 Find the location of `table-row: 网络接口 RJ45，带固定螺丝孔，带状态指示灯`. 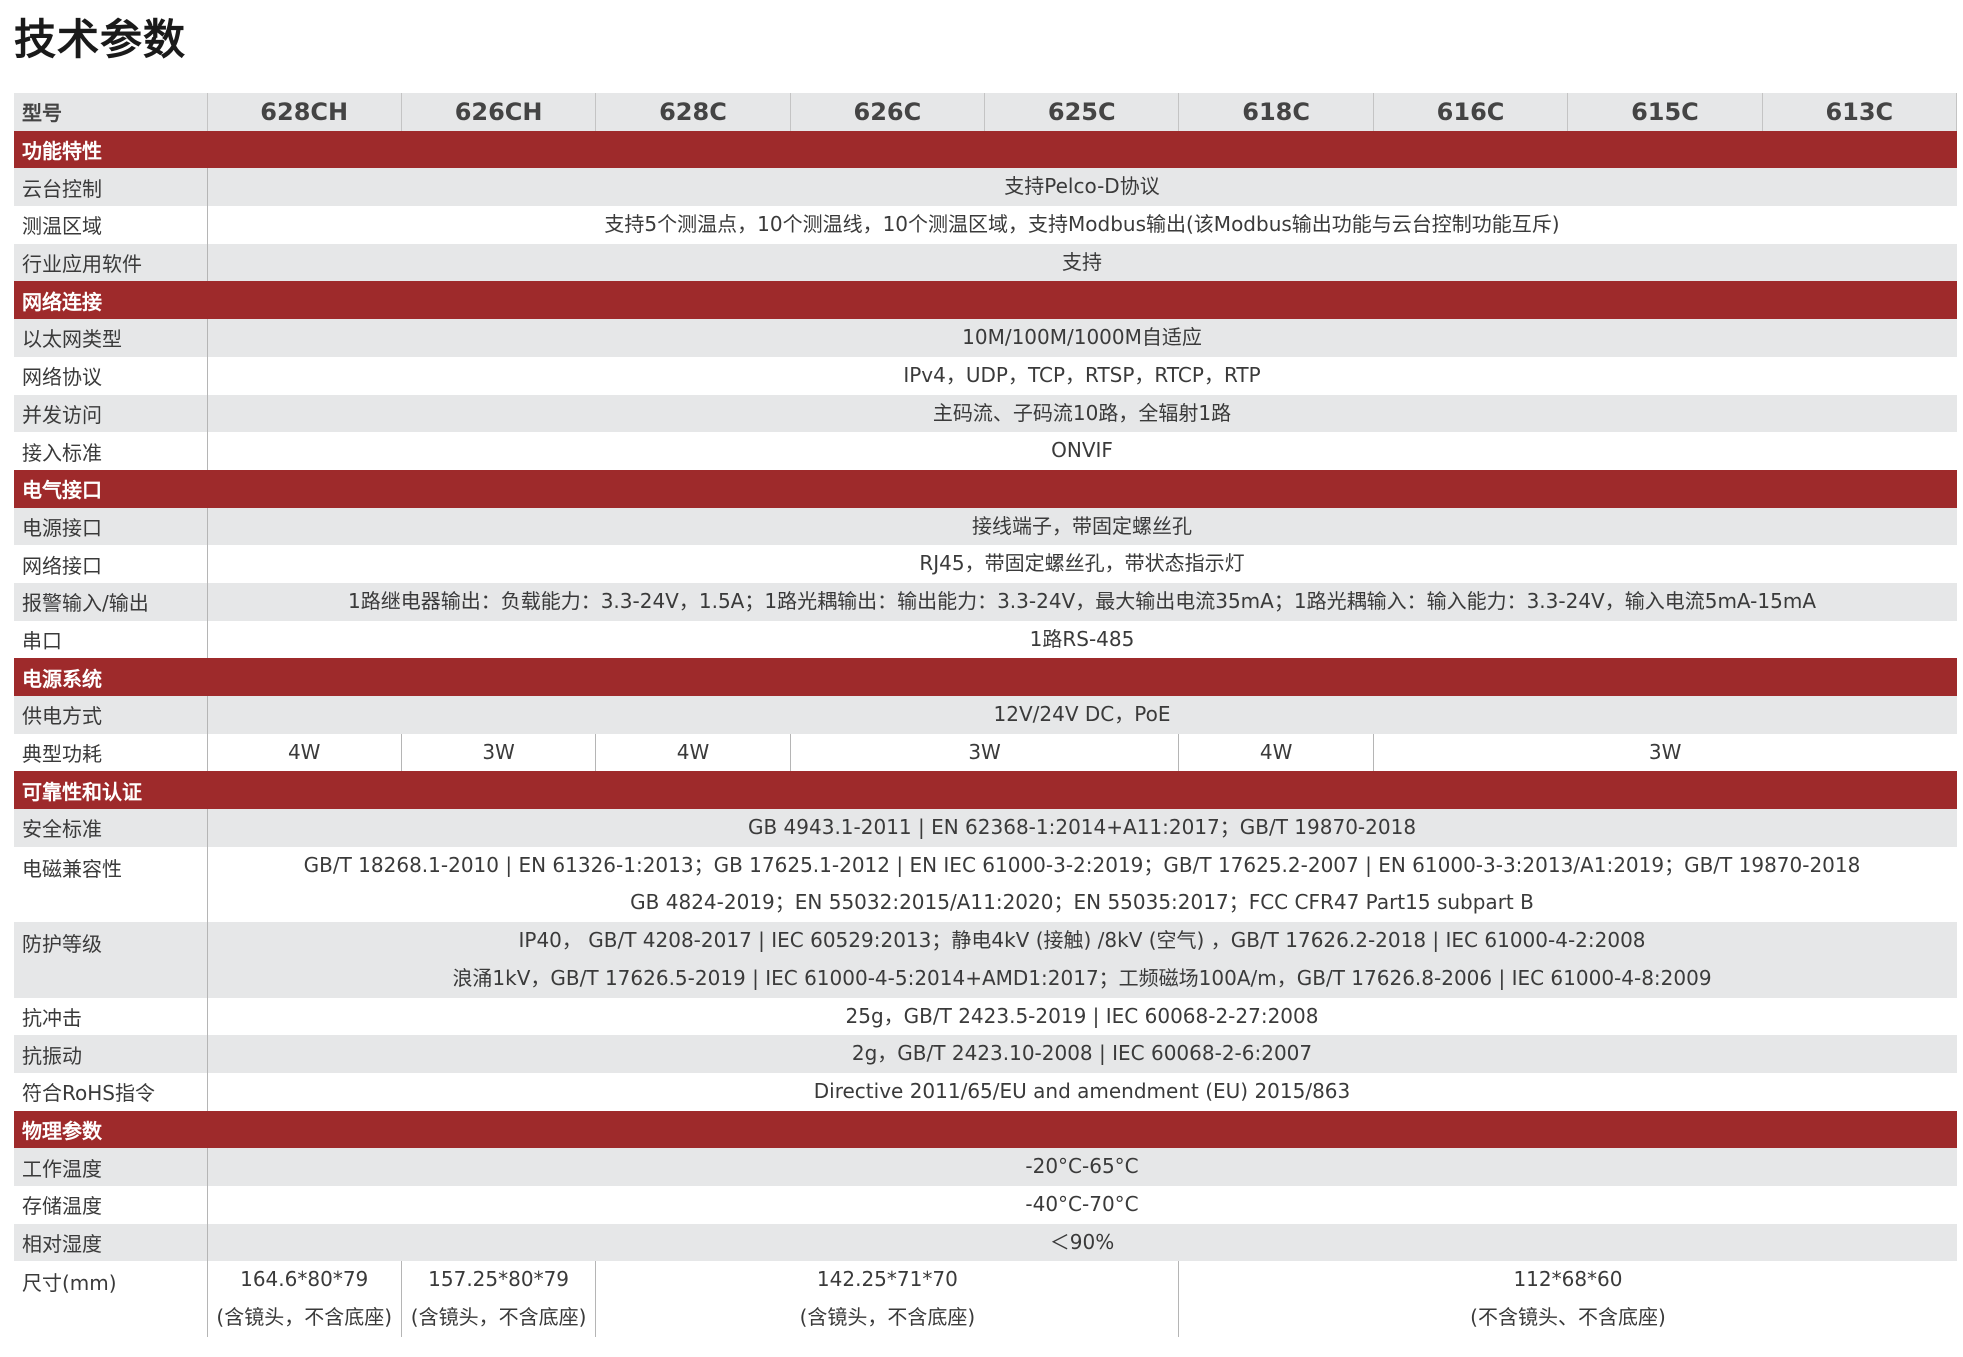

table-row: 网络接口 RJ45，带固定螺丝孔，带状态指示灯 is located at coordinates (985, 564).